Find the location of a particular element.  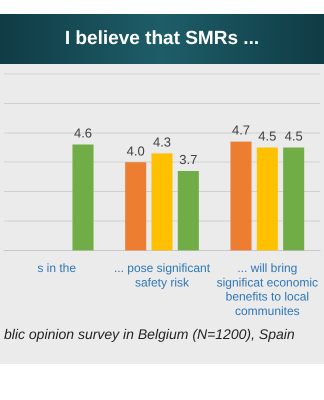

text: blic opinion survey in Belgium (N=1200), Spain is located at coordinates (149, 334).